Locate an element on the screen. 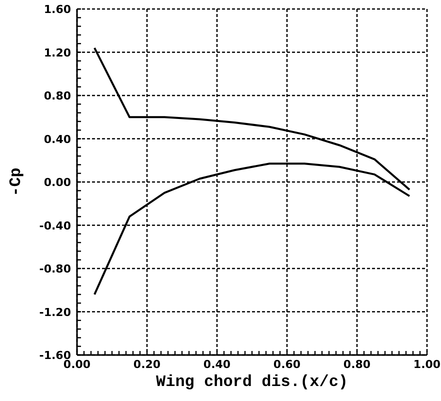  x-tick-label: 0.20 is located at coordinates (147, 364).